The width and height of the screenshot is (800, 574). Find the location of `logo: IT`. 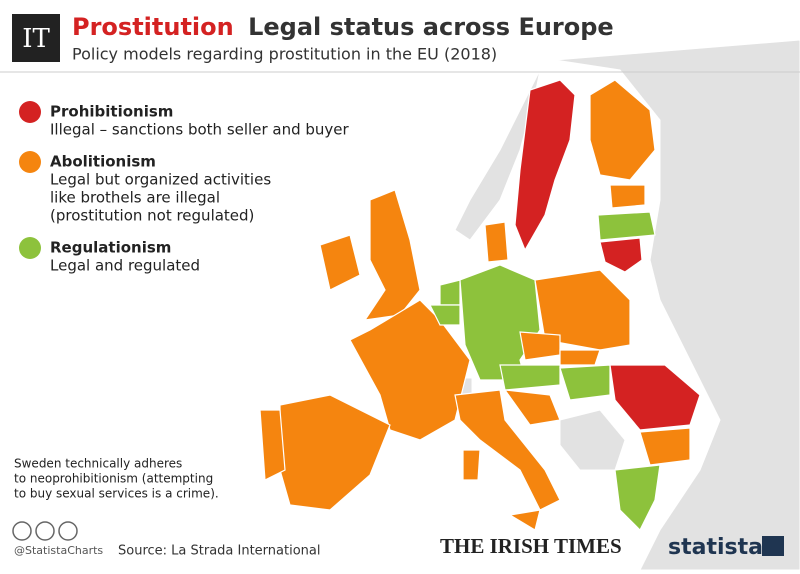

logo: IT is located at coordinates (36, 39).